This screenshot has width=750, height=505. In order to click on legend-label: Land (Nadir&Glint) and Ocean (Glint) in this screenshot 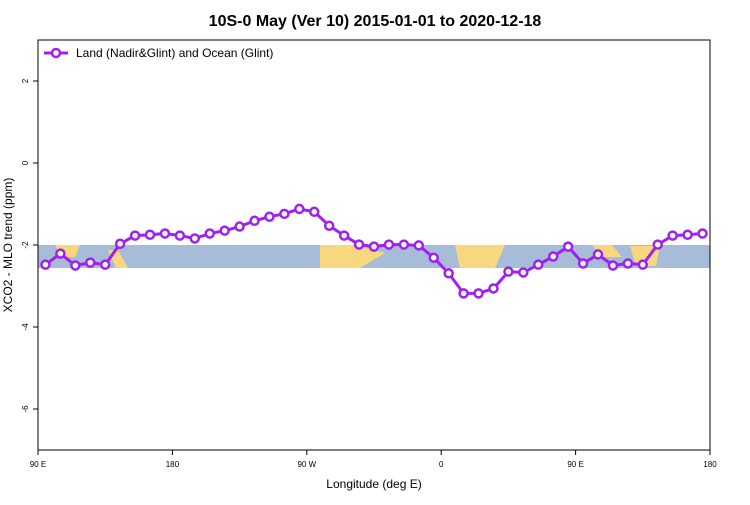, I will do `click(174, 53)`.